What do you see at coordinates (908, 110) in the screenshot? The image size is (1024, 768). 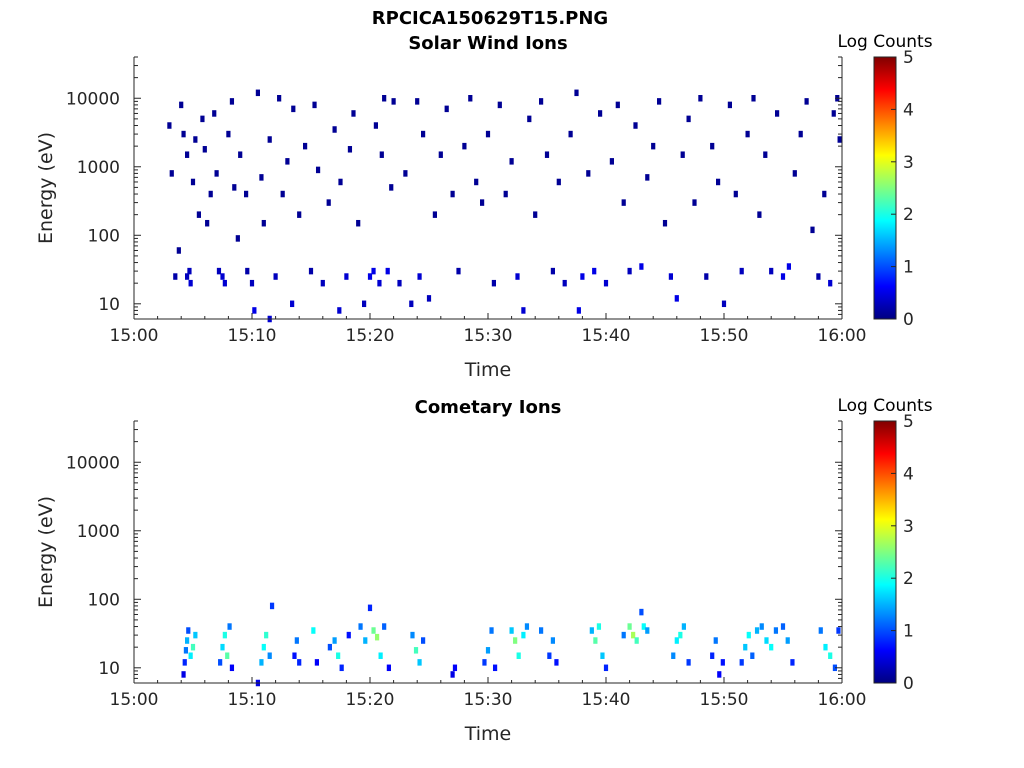 I see `colorbar-tick-label: 4` at bounding box center [908, 110].